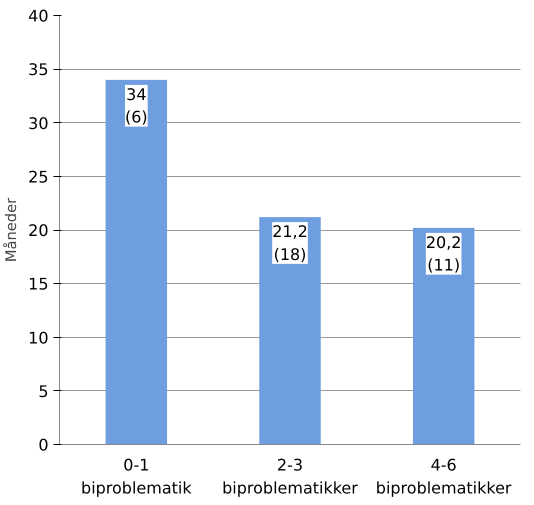 The width and height of the screenshot is (534, 505). What do you see at coordinates (43, 391) in the screenshot?
I see `y-tick-label: 5` at bounding box center [43, 391].